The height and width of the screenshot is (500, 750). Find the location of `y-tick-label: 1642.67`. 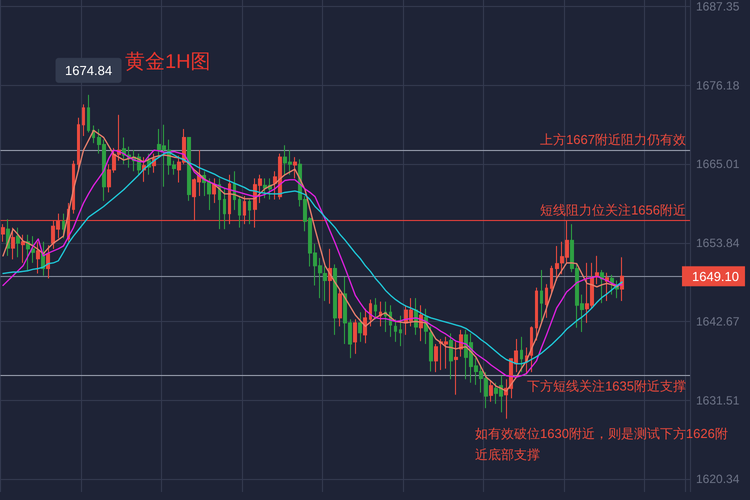

y-tick-label: 1642.67 is located at coordinates (718, 321).